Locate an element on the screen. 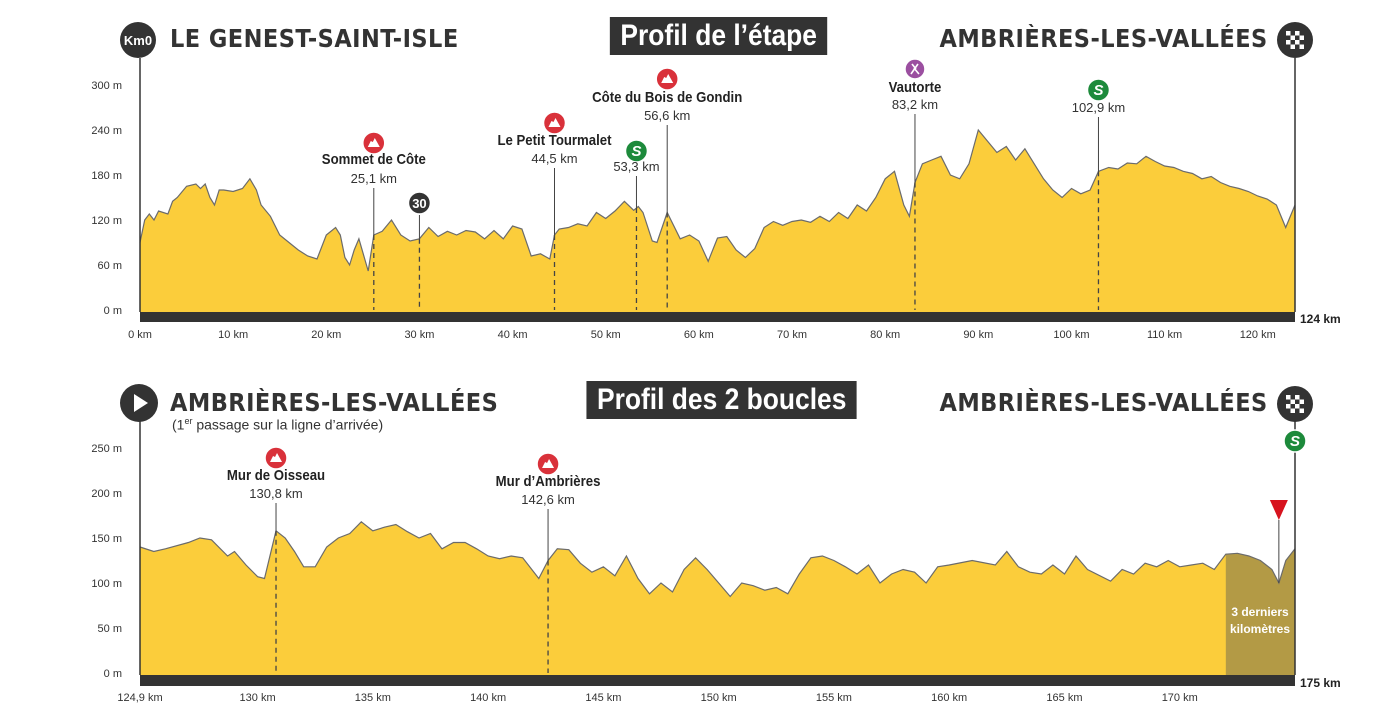 The height and width of the screenshot is (725, 1394). note-pre: (1 is located at coordinates (178, 424).